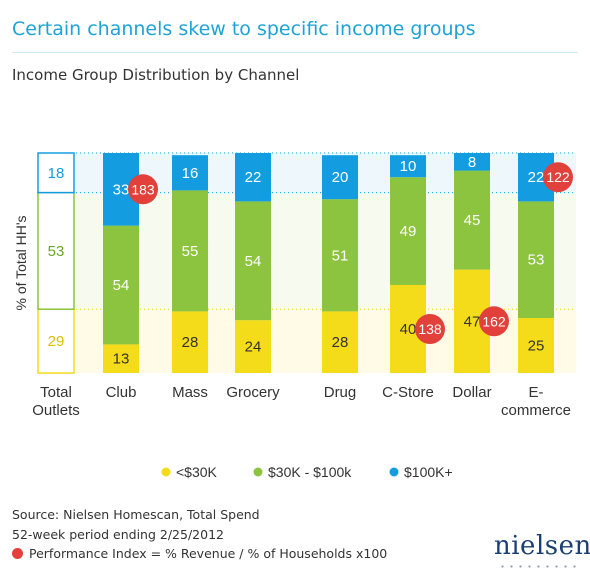 This screenshot has width=590, height=582. Describe the element at coordinates (408, 392) in the screenshot. I see `category-label: C-Store` at that location.